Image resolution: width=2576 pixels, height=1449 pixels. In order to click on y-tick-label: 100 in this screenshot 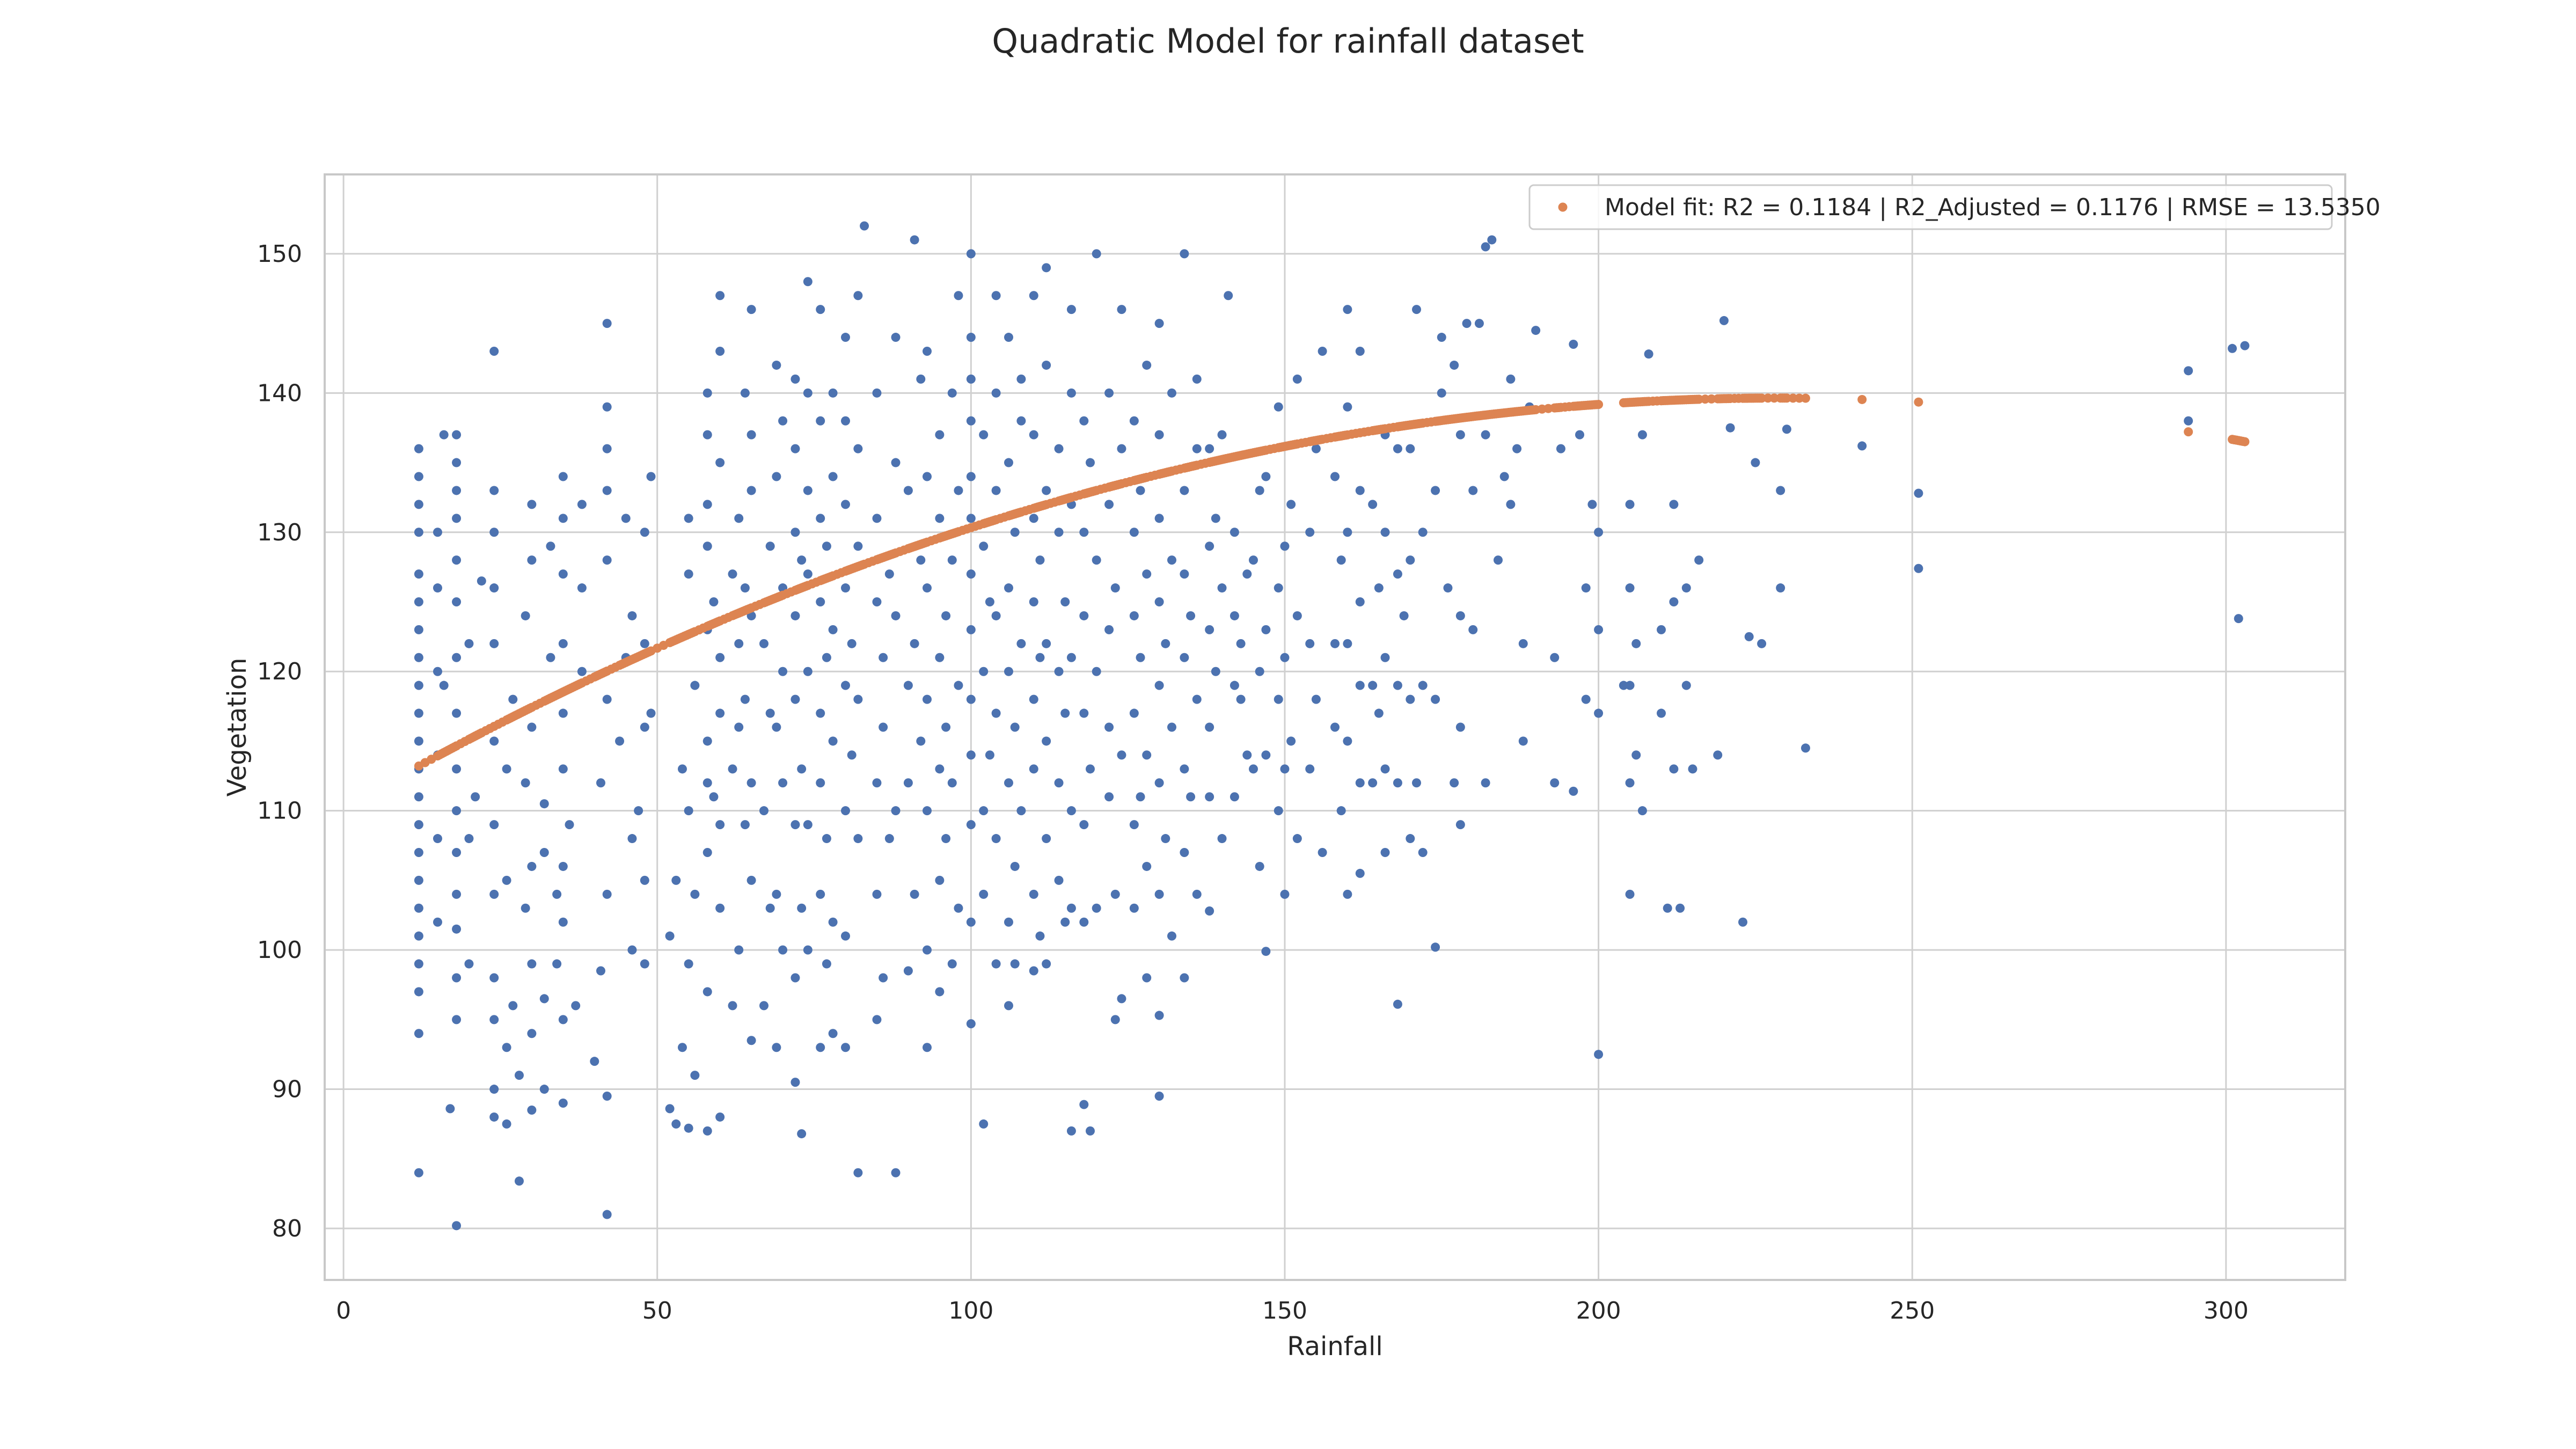, I will do `click(279, 950)`.